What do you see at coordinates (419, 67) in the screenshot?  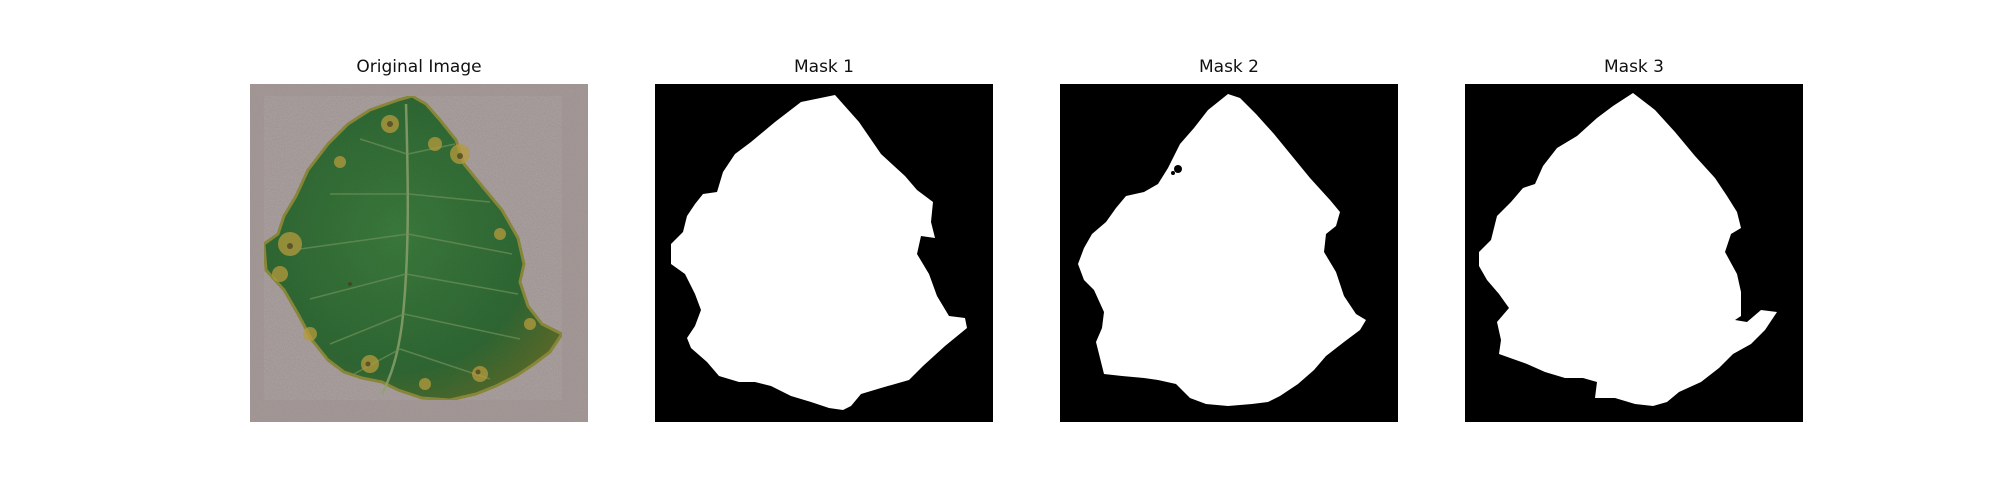 I see `panel-title: Original Image` at bounding box center [419, 67].